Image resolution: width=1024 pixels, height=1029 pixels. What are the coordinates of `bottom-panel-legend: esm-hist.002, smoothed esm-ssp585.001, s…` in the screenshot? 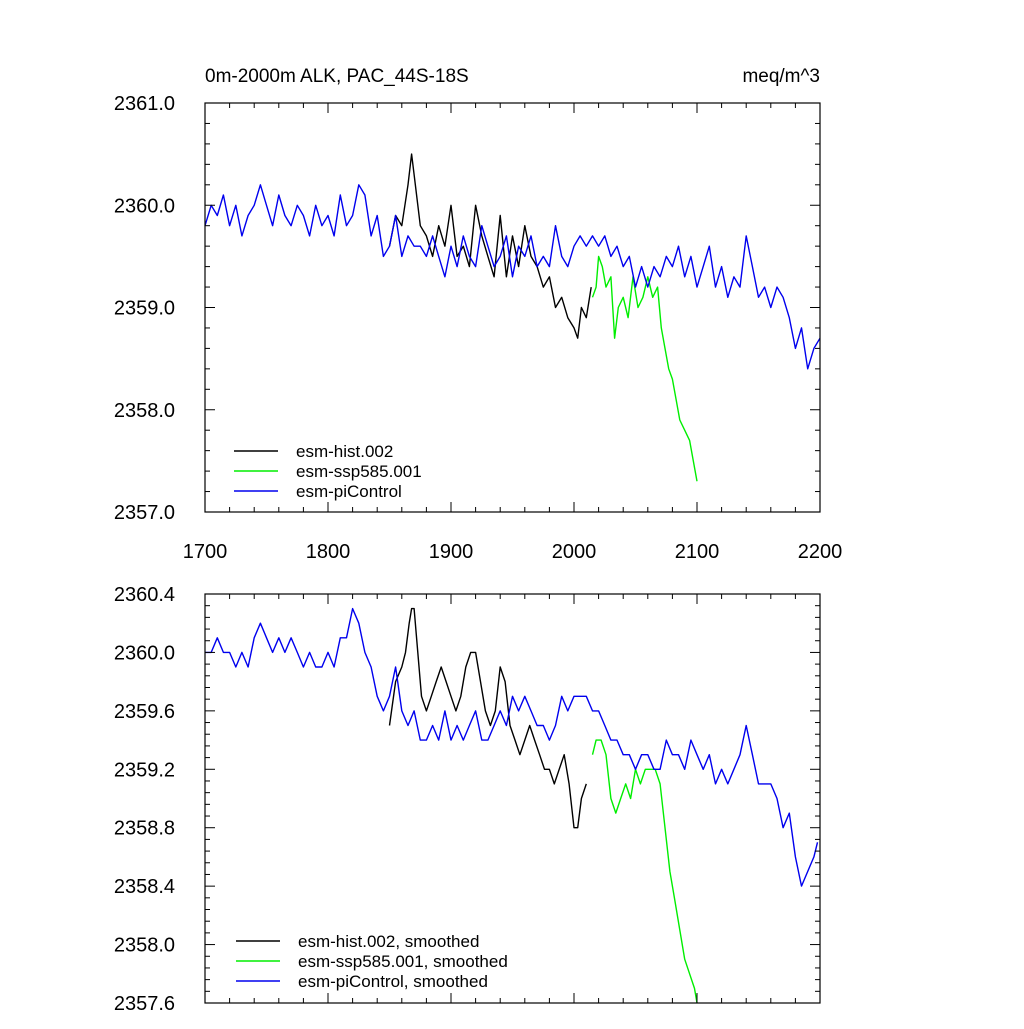 It's located at (372, 961).